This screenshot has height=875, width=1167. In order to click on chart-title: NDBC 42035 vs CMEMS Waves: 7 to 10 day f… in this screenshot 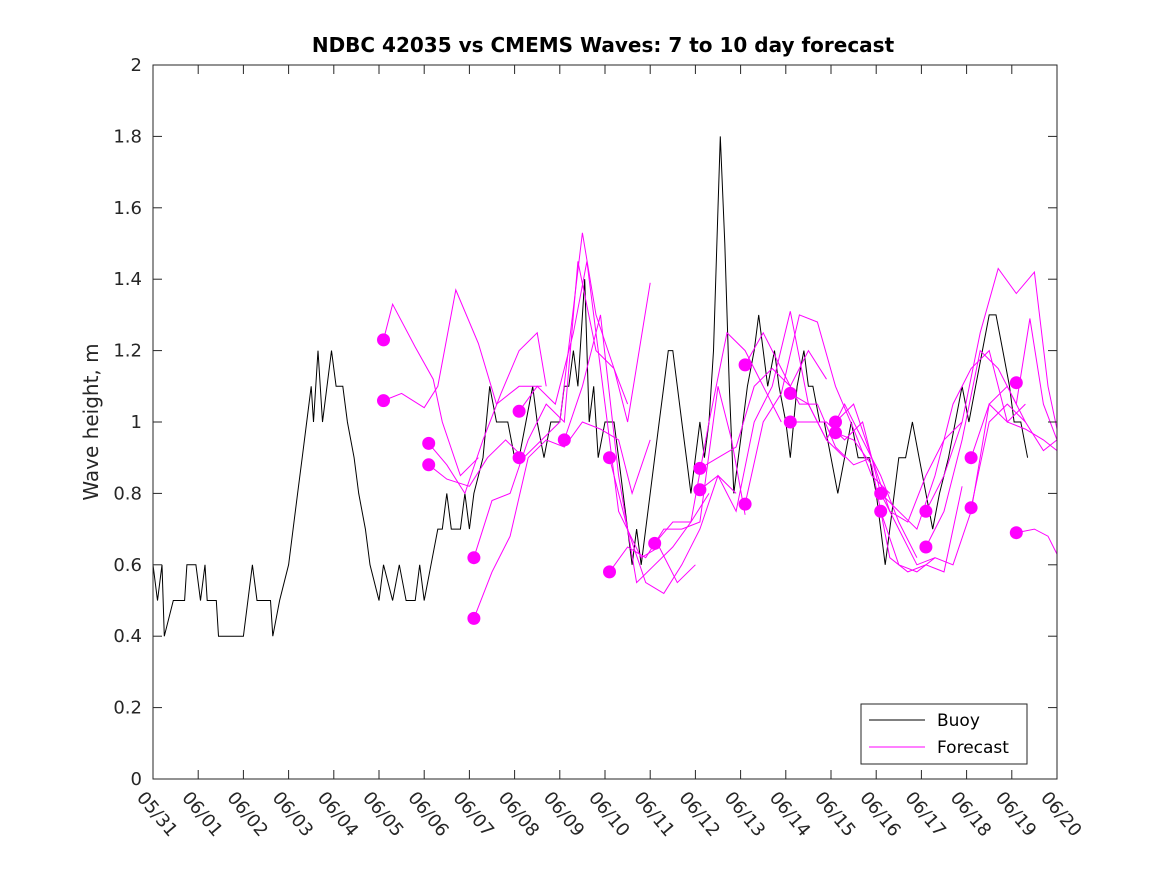, I will do `click(603, 45)`.